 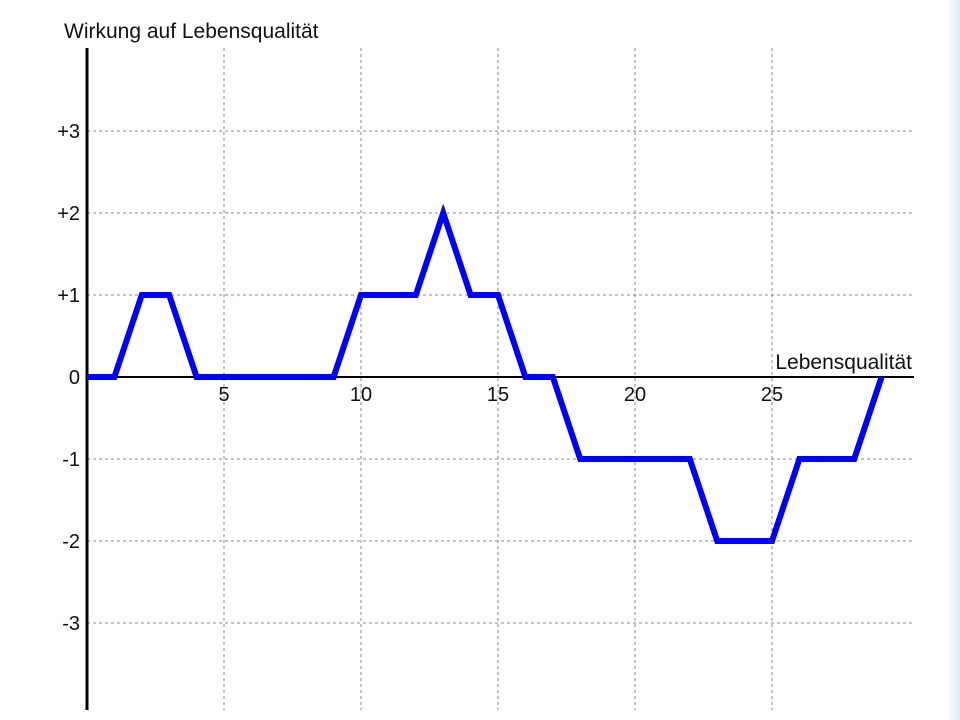 I want to click on x-tick-label: 15, so click(x=498, y=395).